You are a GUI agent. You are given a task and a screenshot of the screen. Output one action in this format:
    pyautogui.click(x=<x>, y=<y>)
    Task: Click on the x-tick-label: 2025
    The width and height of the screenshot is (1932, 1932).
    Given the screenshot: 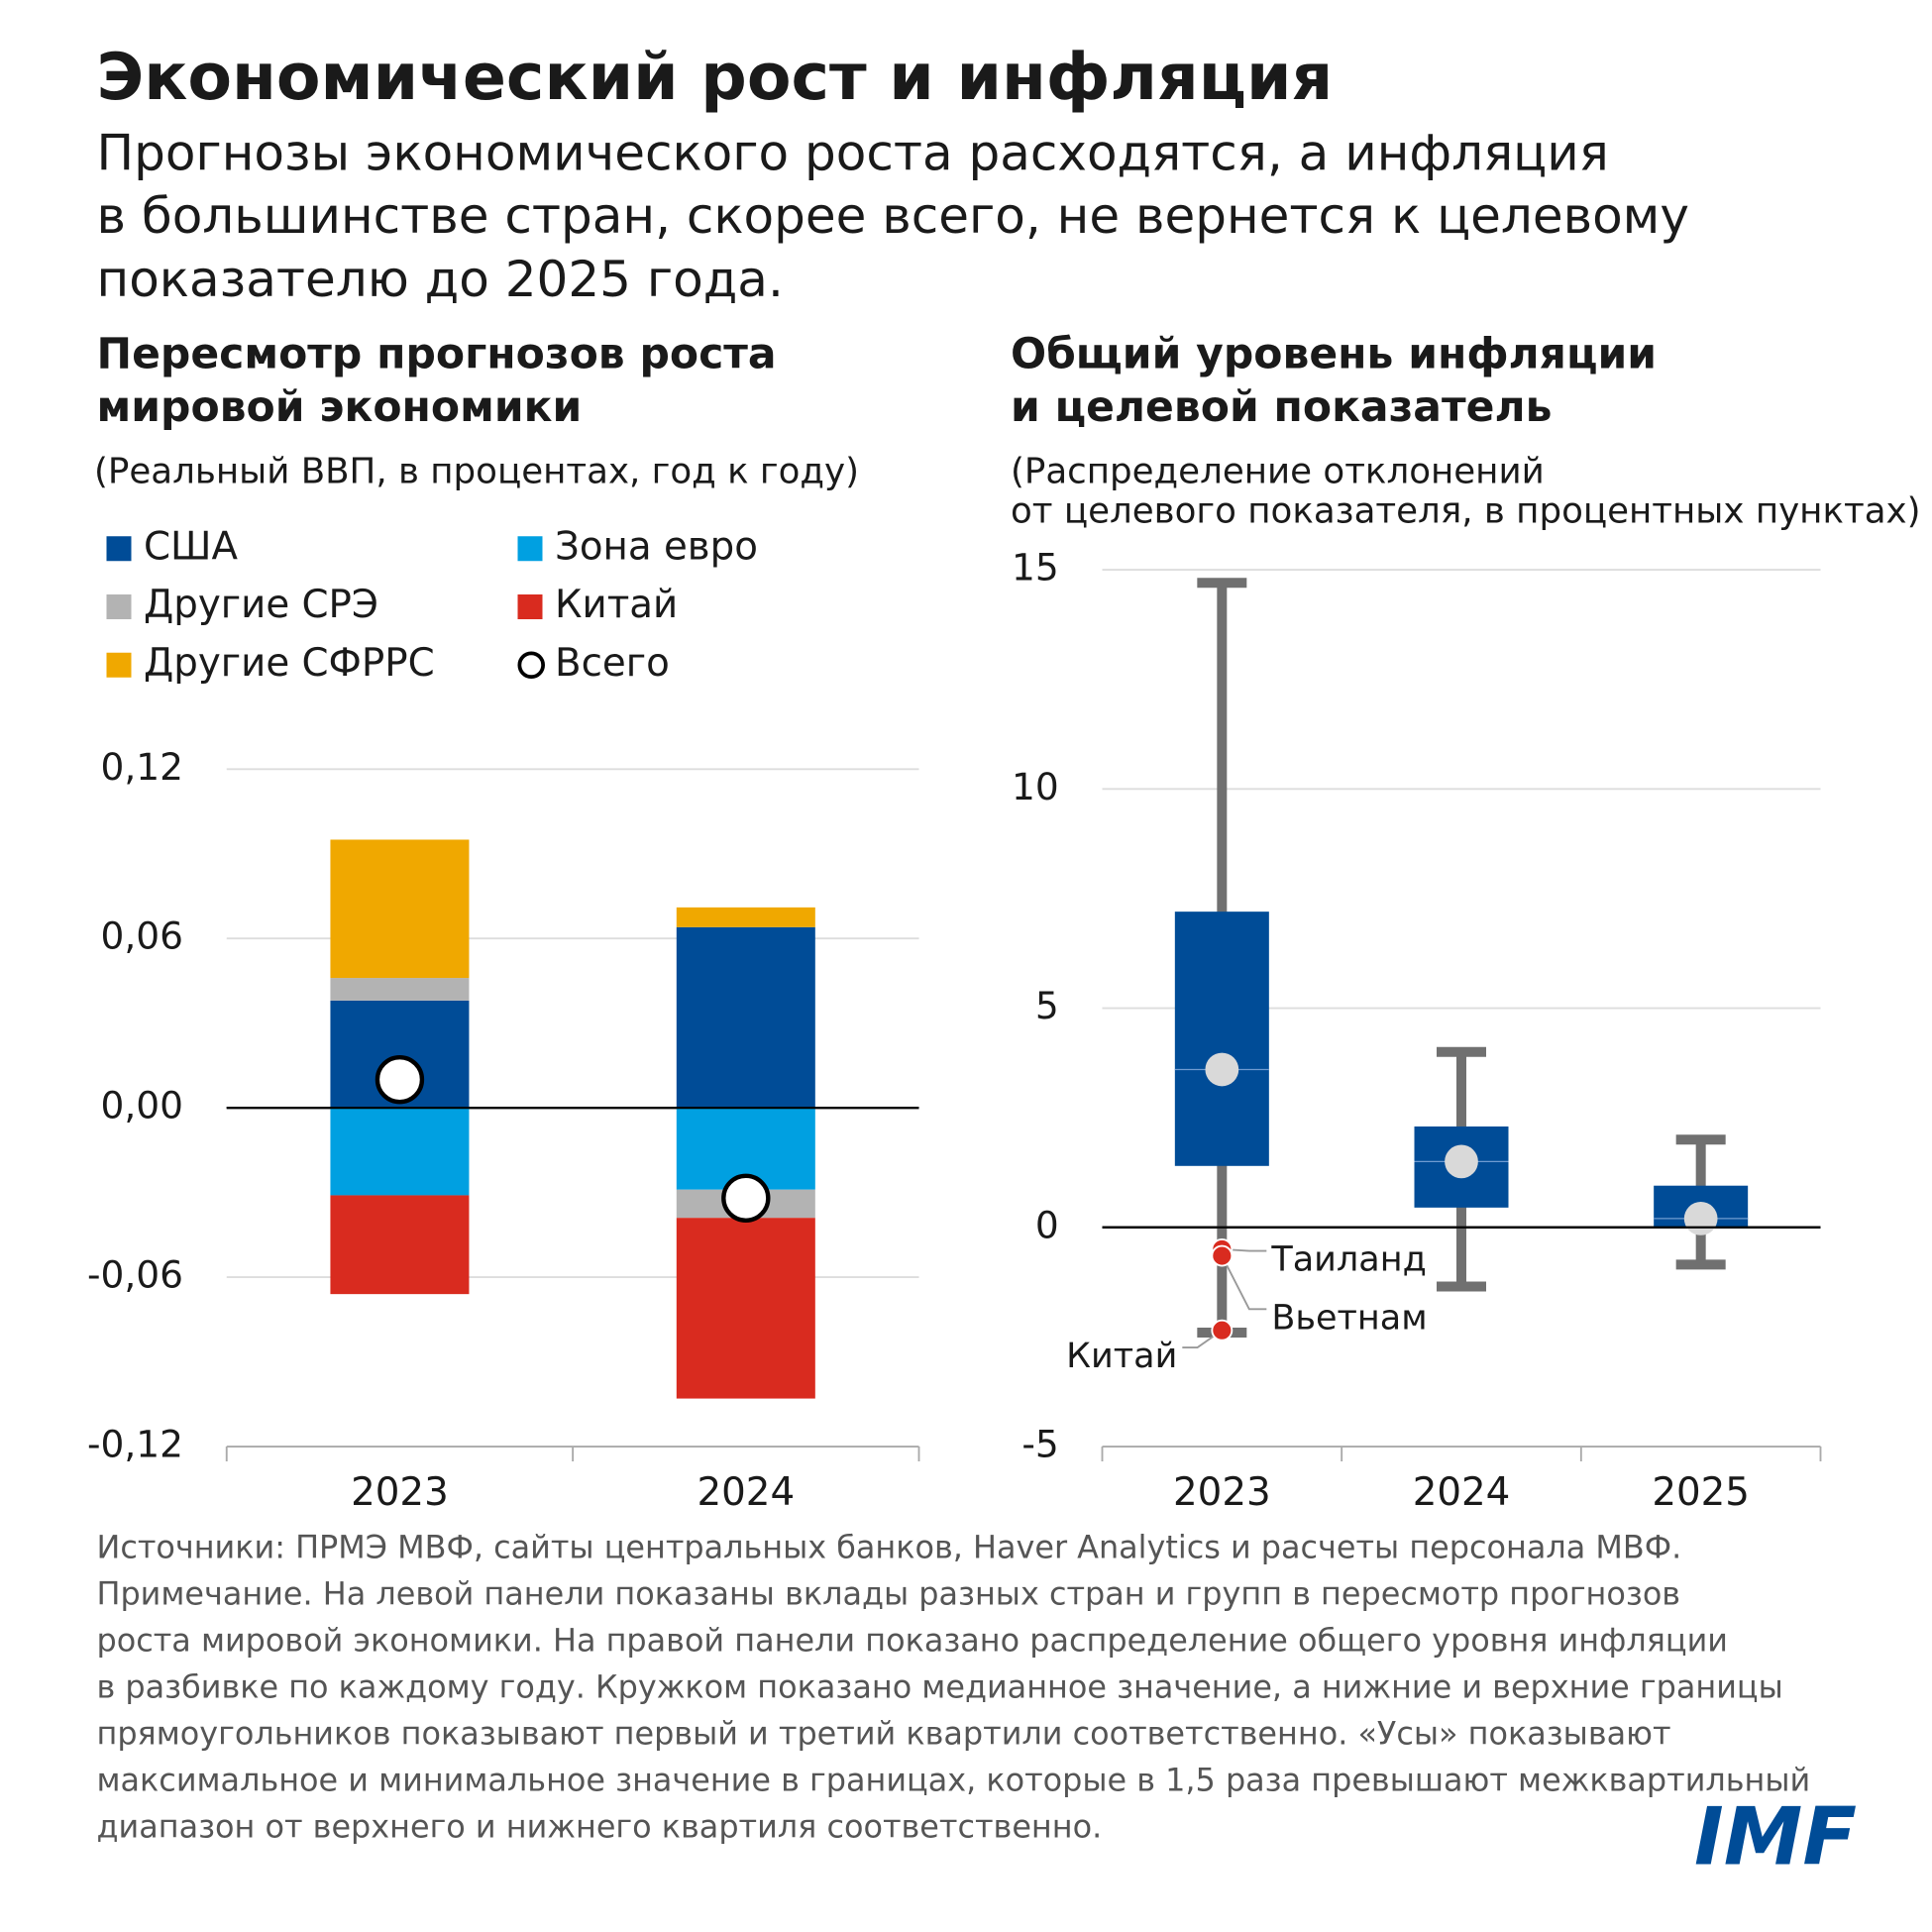 What is the action you would take?
    pyautogui.click(x=1701, y=1492)
    